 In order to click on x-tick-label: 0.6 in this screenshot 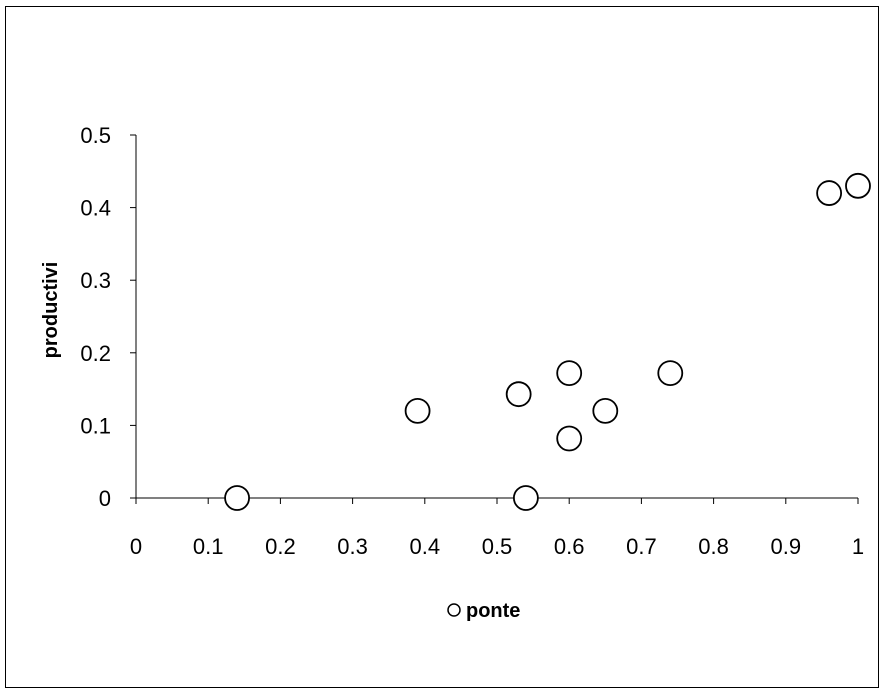, I will do `click(569, 546)`.